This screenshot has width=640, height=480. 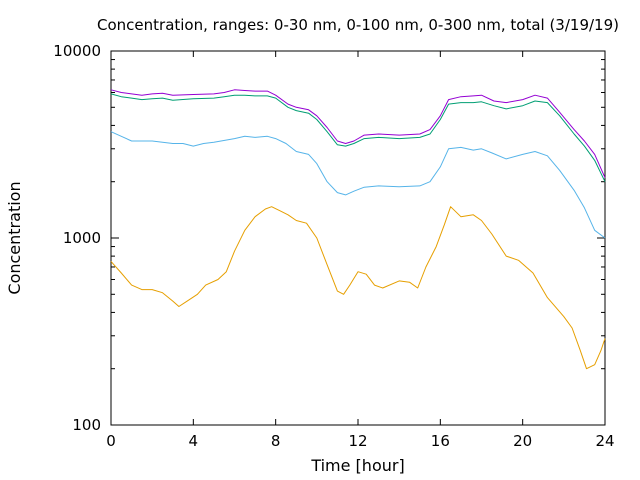 What do you see at coordinates (276, 441) in the screenshot?
I see `x-tick-label: 8` at bounding box center [276, 441].